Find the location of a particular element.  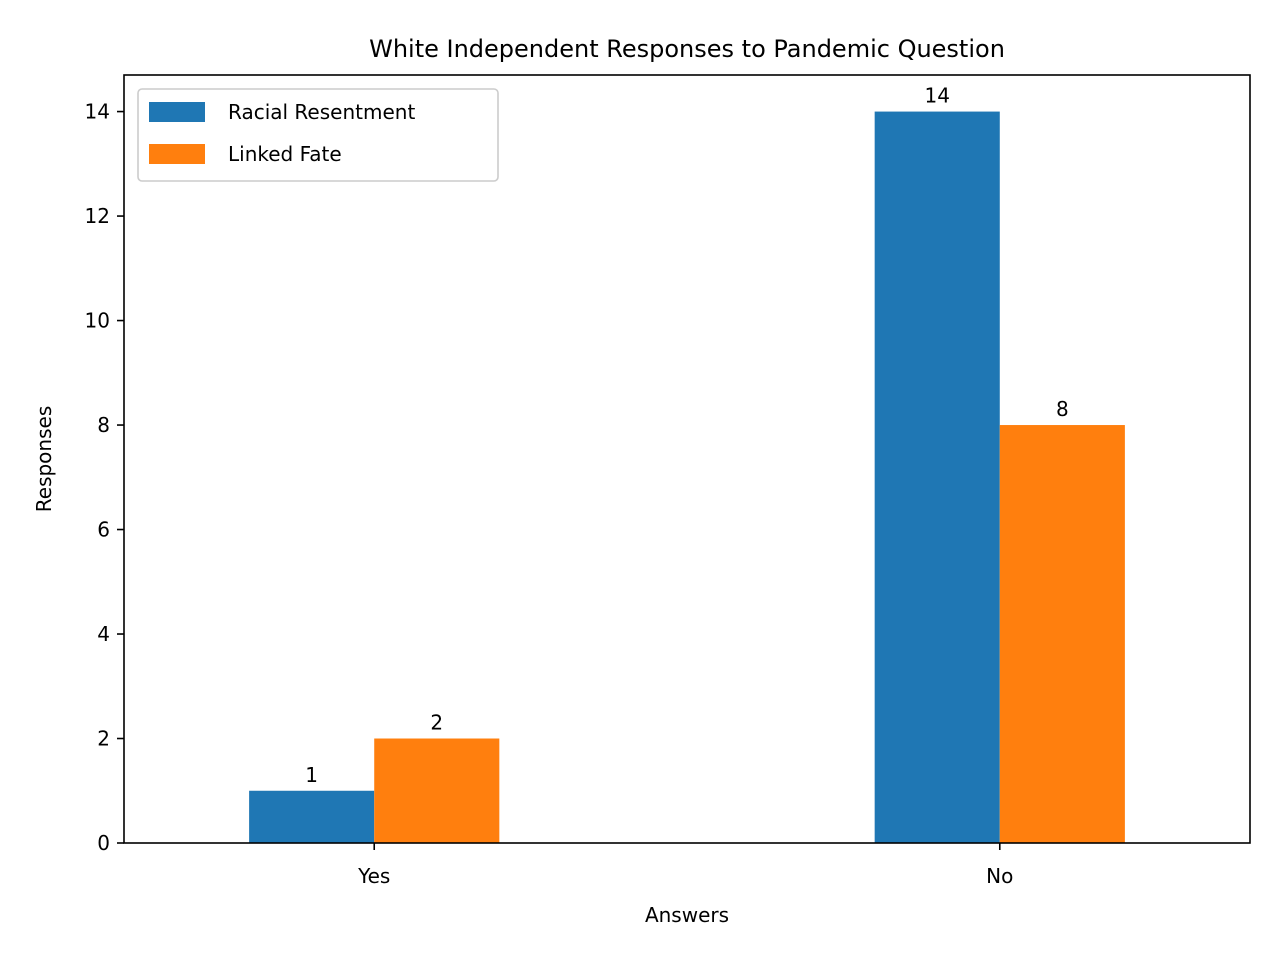

bar-racial-resentment-no is located at coordinates (937, 477).